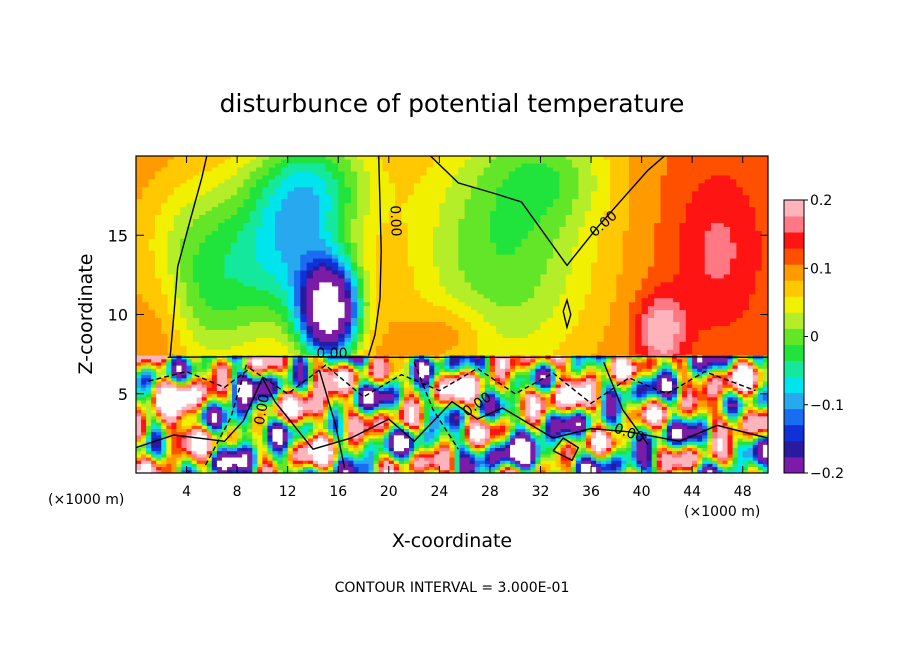 This screenshot has height=654, width=904. I want to click on contour-label-0: 0.00, so click(395, 221).